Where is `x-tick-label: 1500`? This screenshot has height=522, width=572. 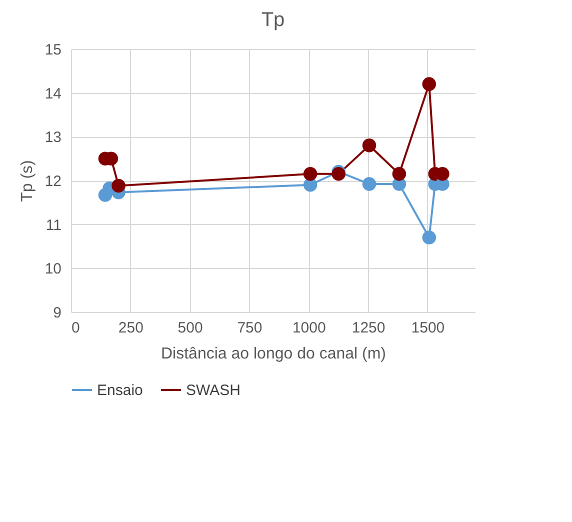
x-tick-label: 1500 is located at coordinates (428, 328).